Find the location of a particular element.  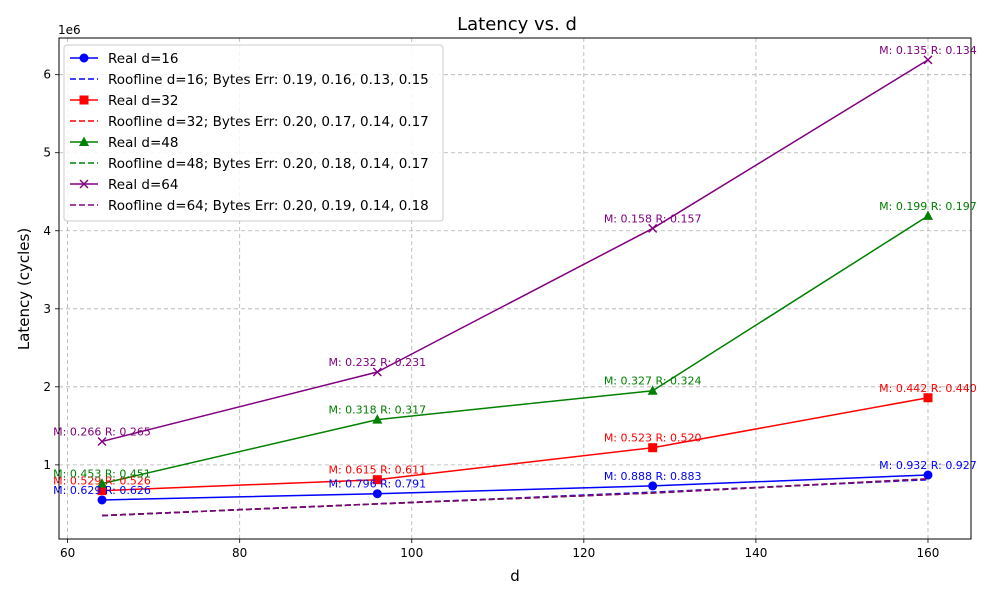

point-annotation: M: 0.266 R: 0.265 is located at coordinates (102, 431).